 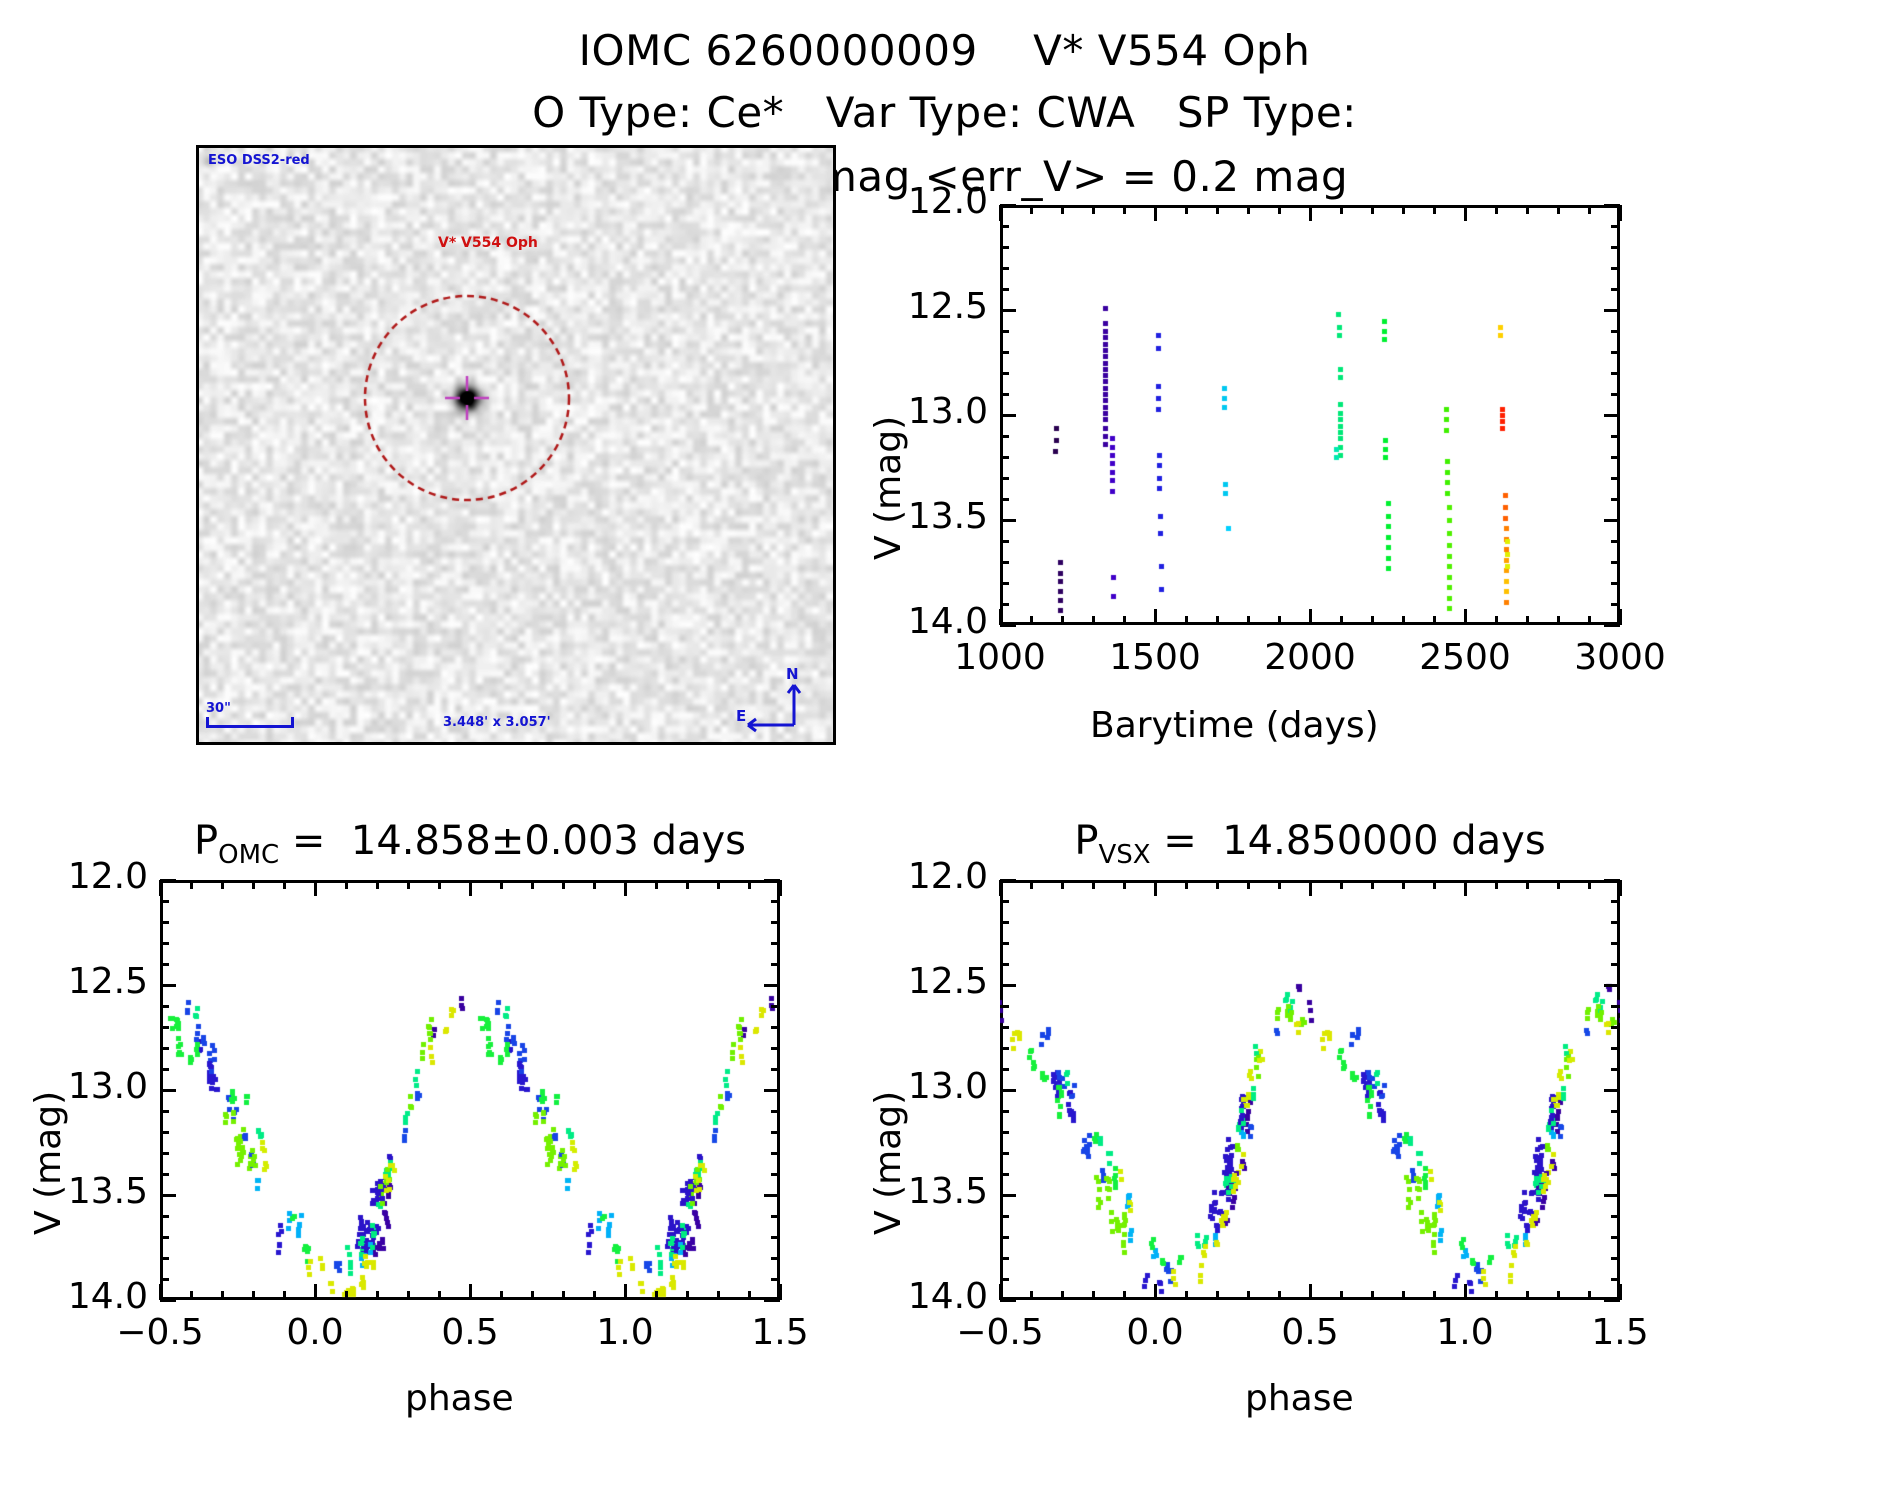 What do you see at coordinates (1465, 657) in the screenshot?
I see `xtick-label: 2500` at bounding box center [1465, 657].